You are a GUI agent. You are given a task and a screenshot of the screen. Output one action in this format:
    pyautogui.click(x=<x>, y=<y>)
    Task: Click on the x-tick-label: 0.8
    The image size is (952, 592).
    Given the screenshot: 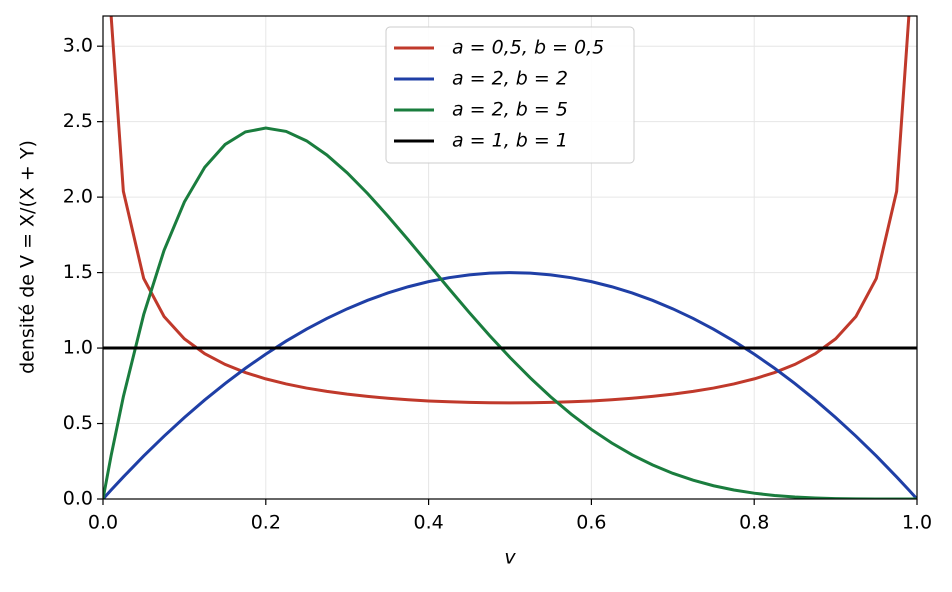 What is the action you would take?
    pyautogui.click(x=754, y=523)
    